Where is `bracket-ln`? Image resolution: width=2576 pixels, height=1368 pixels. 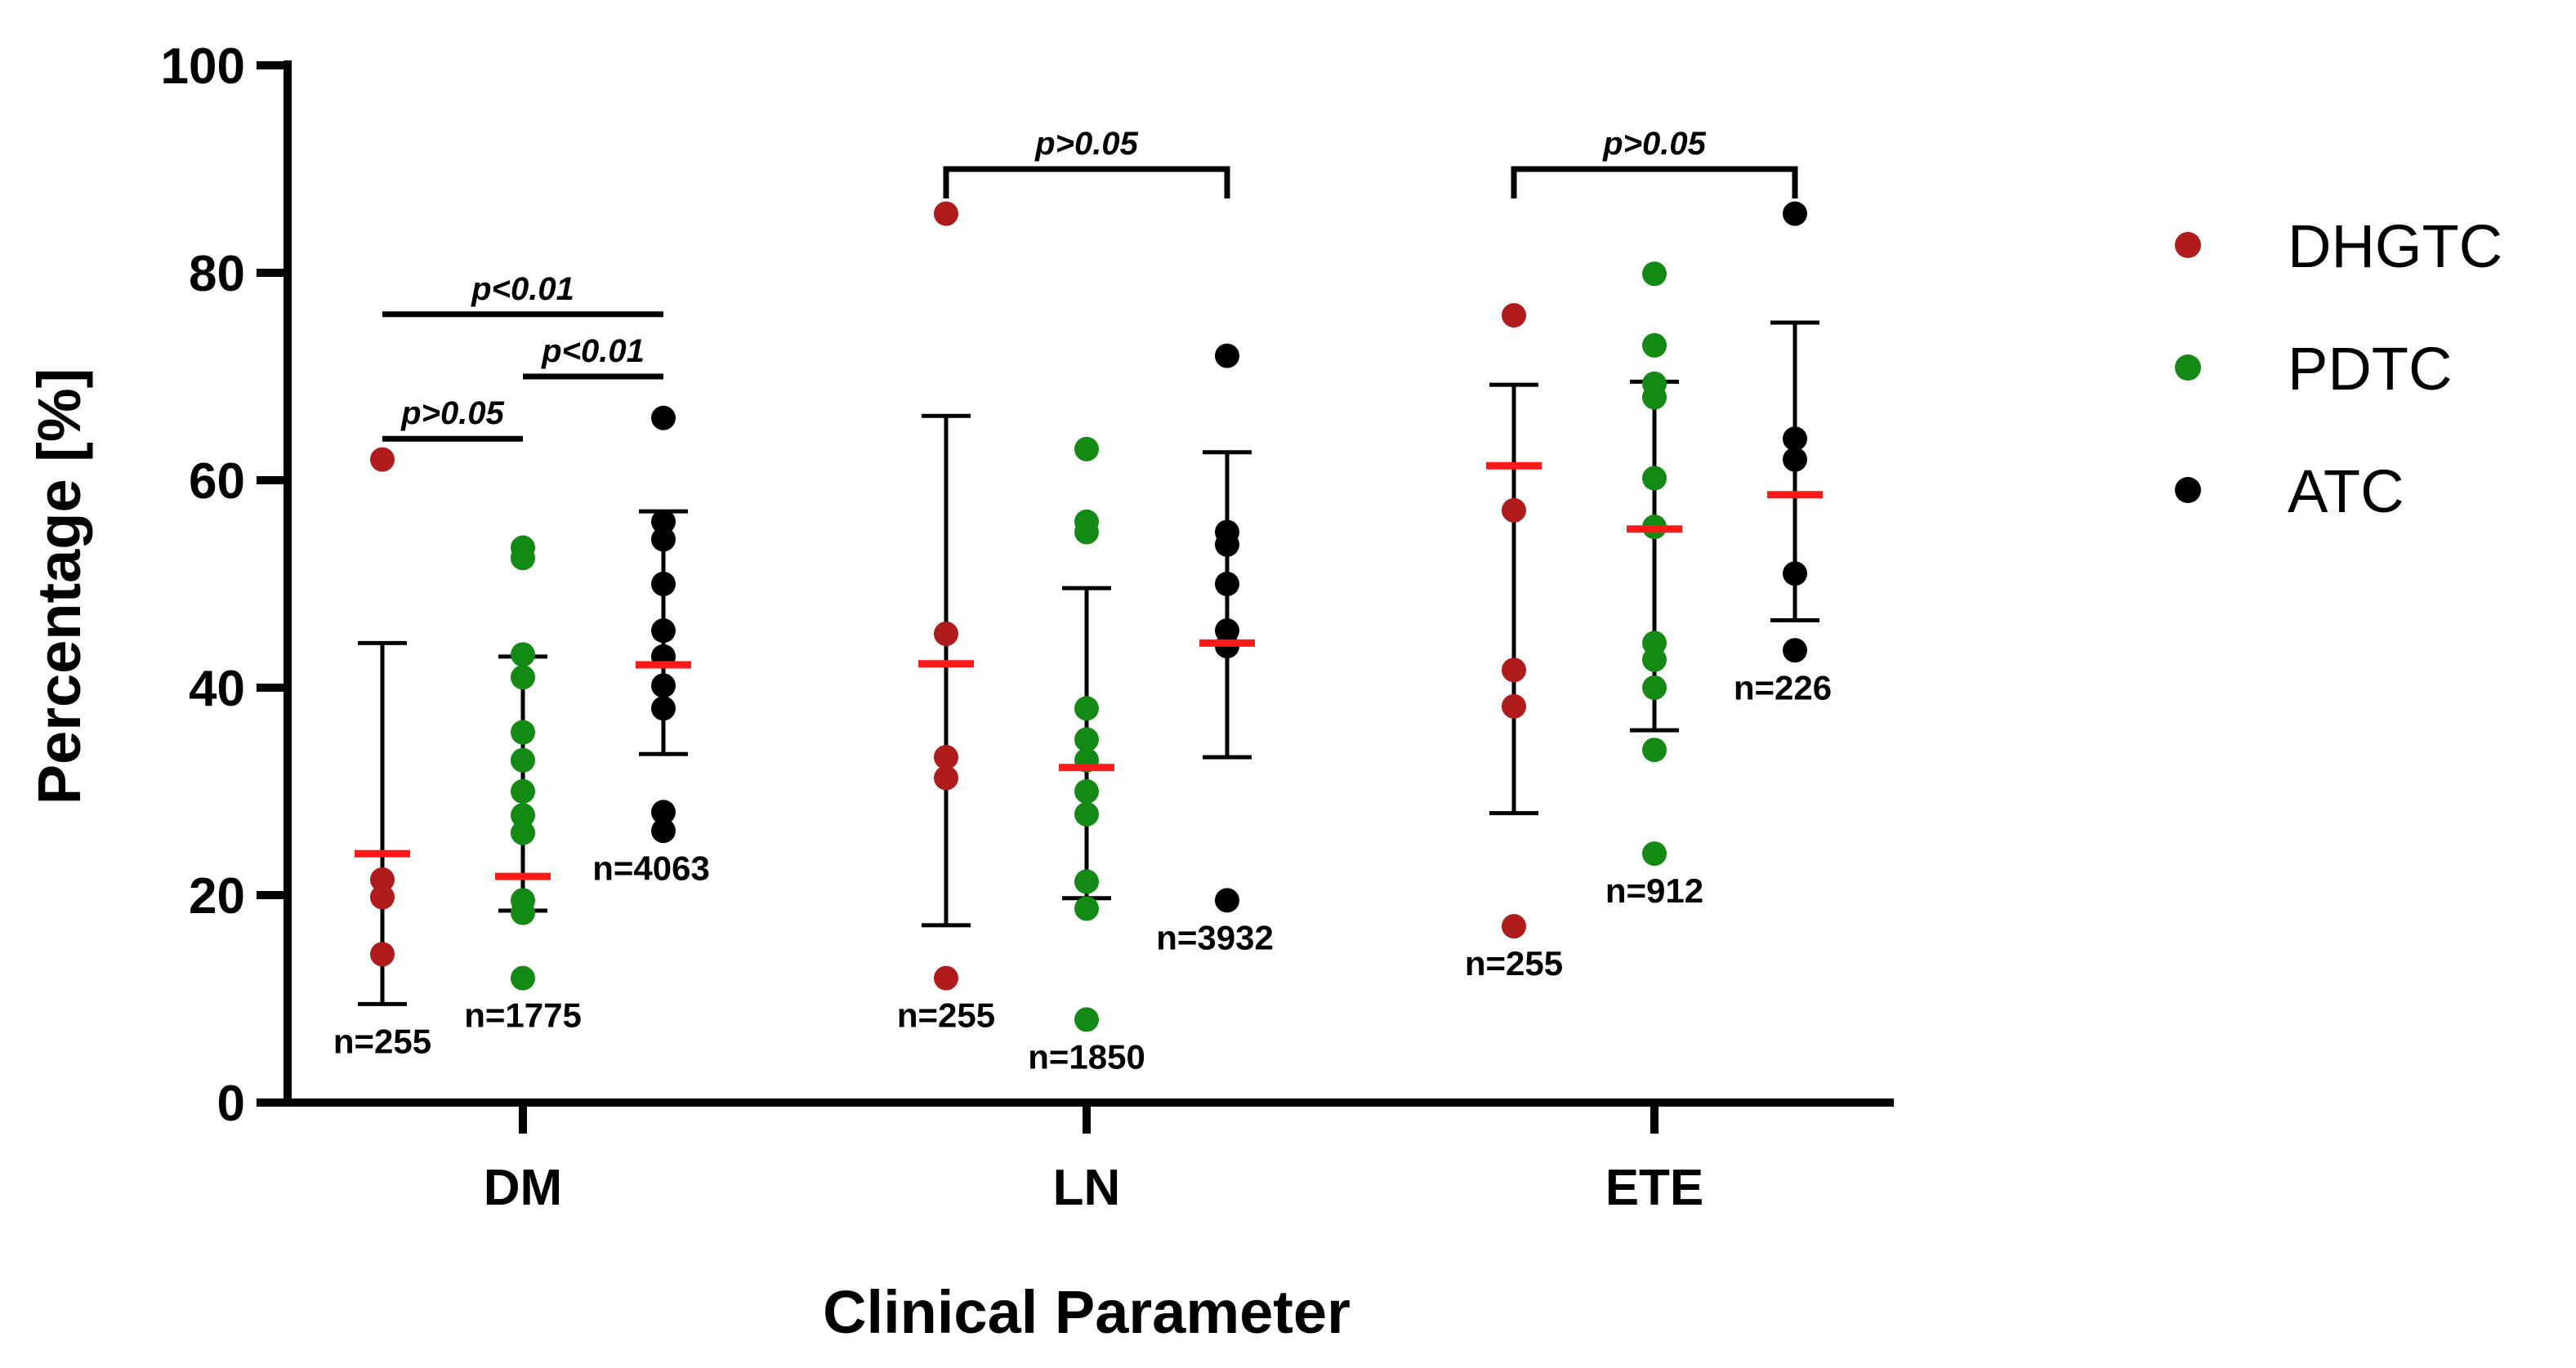
bracket-ln is located at coordinates (1087, 182).